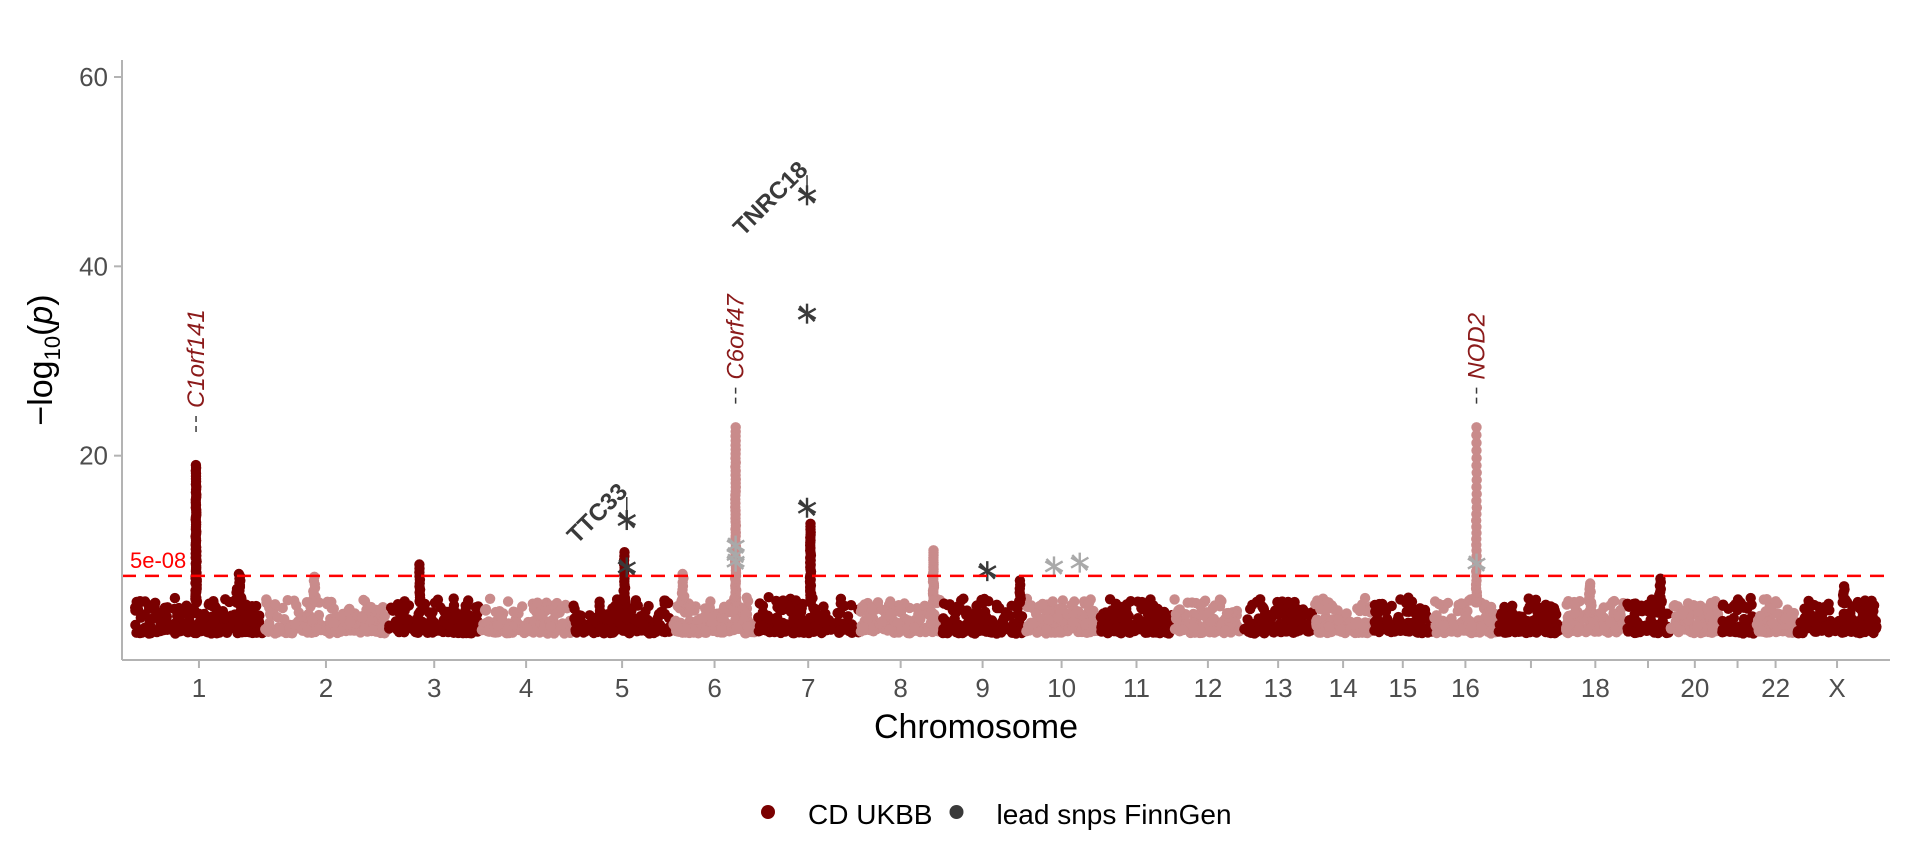 The width and height of the screenshot is (1920, 864). What do you see at coordinates (100, 266) in the screenshot?
I see `y-axis-ticks: 20 40 60` at bounding box center [100, 266].